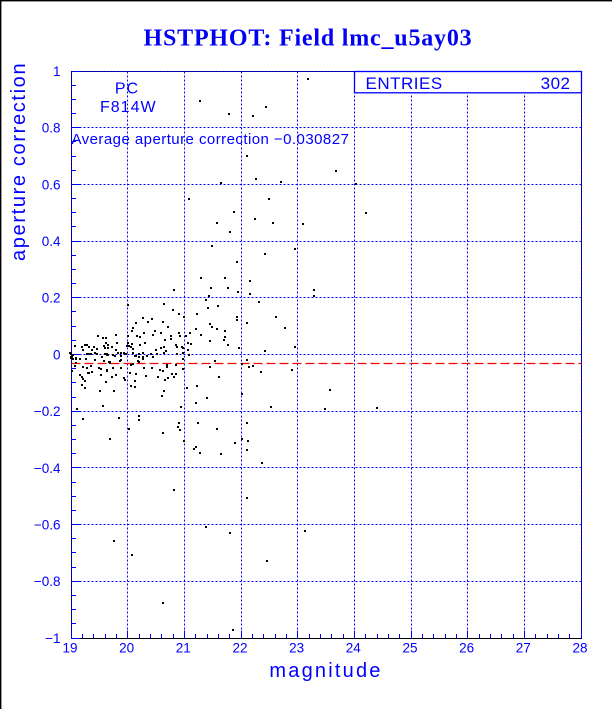 The width and height of the screenshot is (612, 709). What do you see at coordinates (296, 648) in the screenshot?
I see `svg-text: 23` at bounding box center [296, 648].